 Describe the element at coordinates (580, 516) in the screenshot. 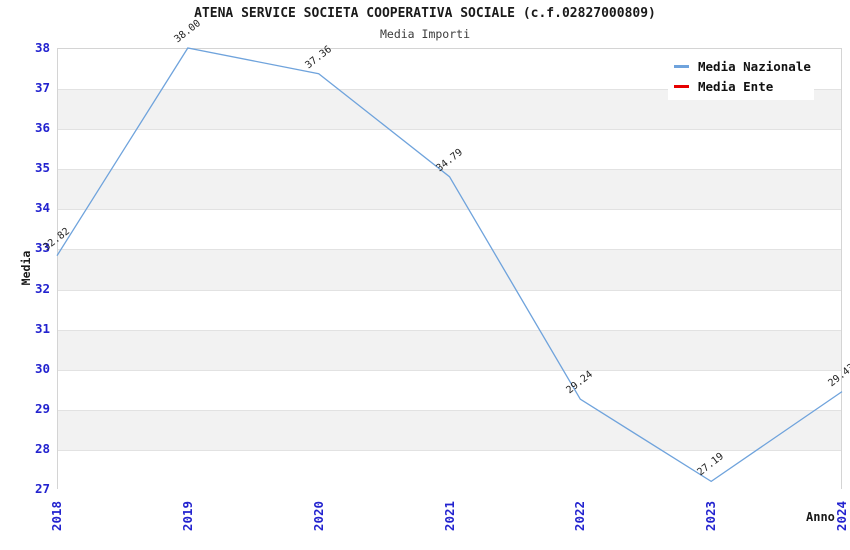

I see `x-tick-label: 2022` at that location.